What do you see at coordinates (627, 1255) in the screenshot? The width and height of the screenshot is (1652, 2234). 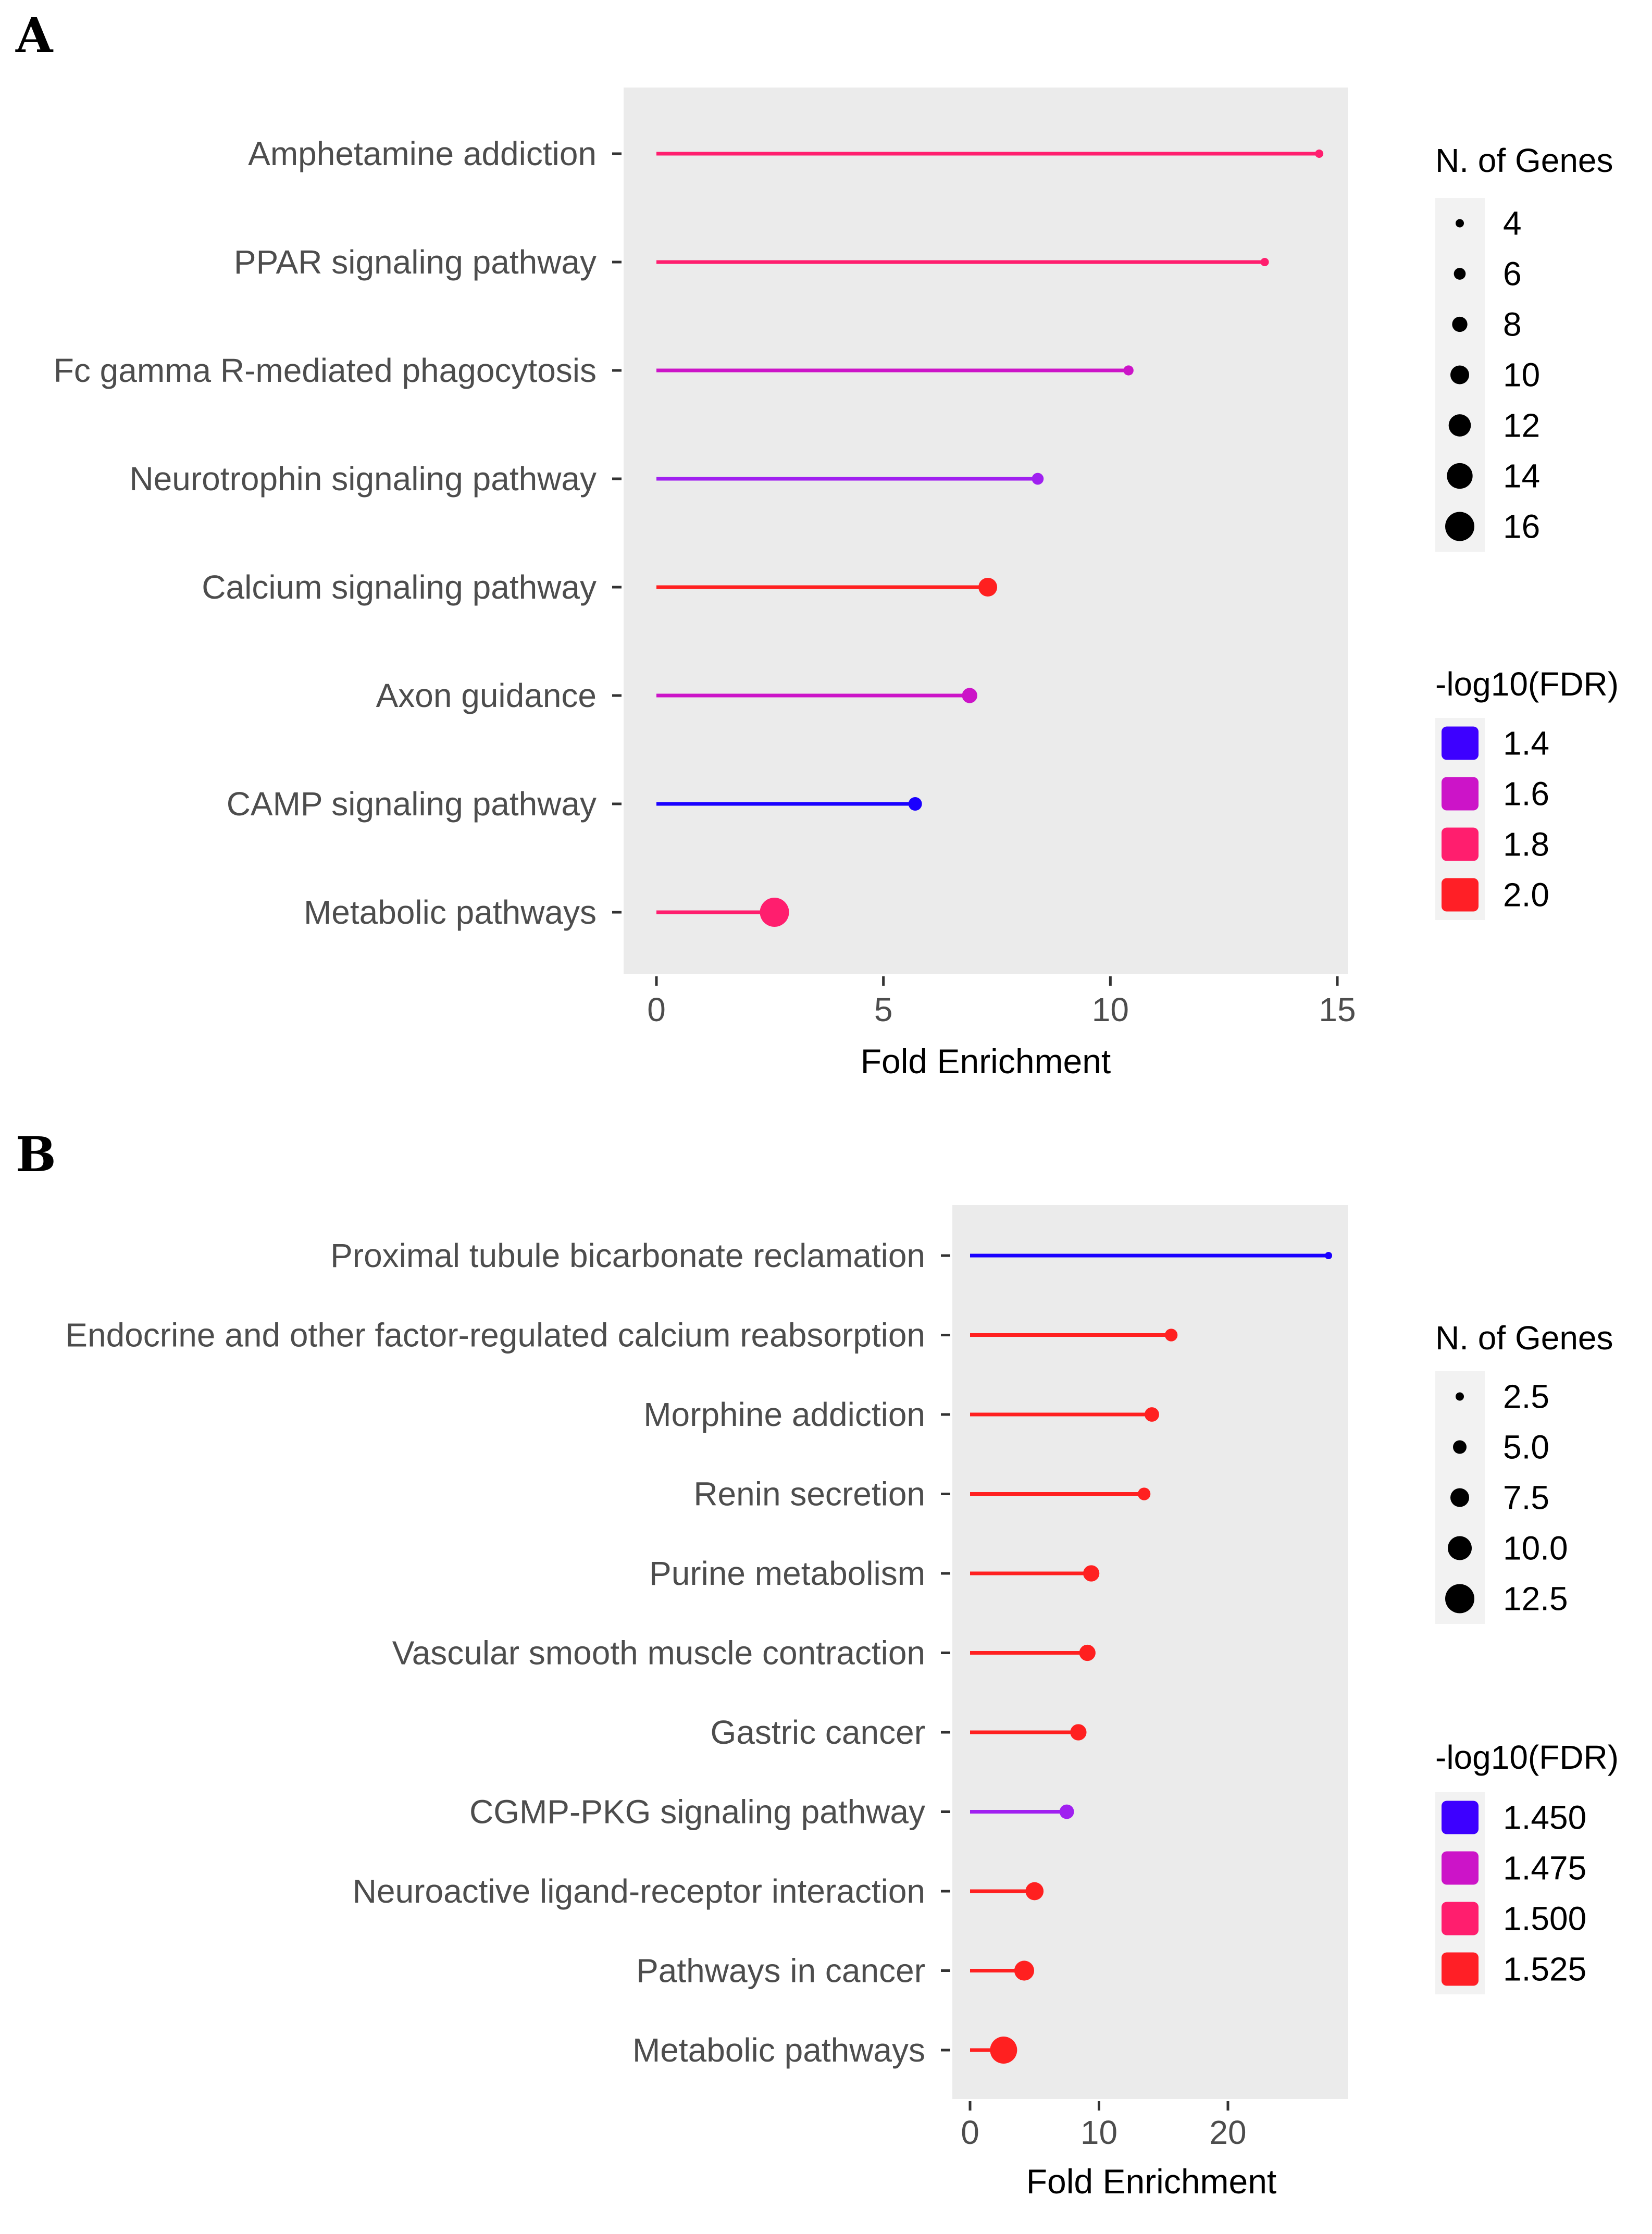 I see `category-label: Proximal tubule bicarbonate reclamation` at bounding box center [627, 1255].